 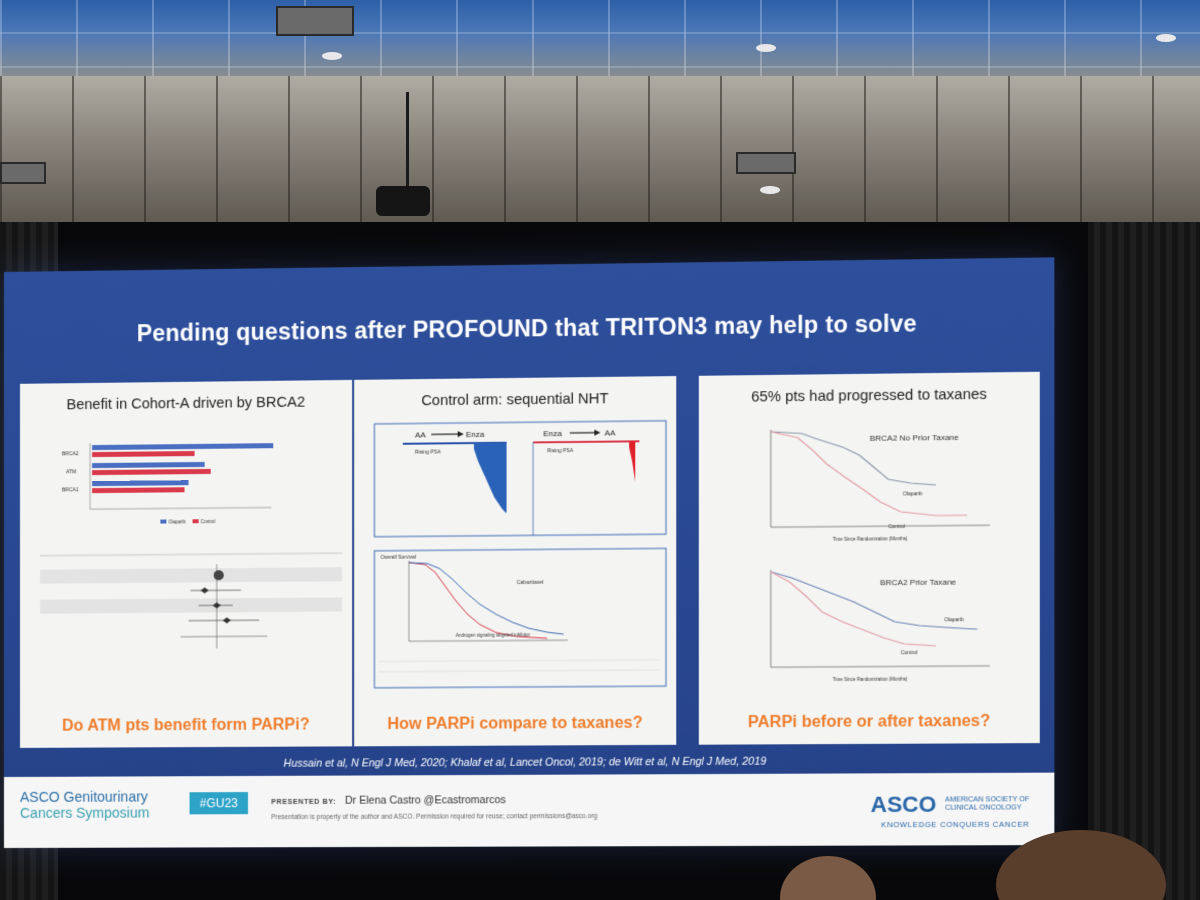 I want to click on panel-question: PARPi before or after taxanes?, so click(x=869, y=722).